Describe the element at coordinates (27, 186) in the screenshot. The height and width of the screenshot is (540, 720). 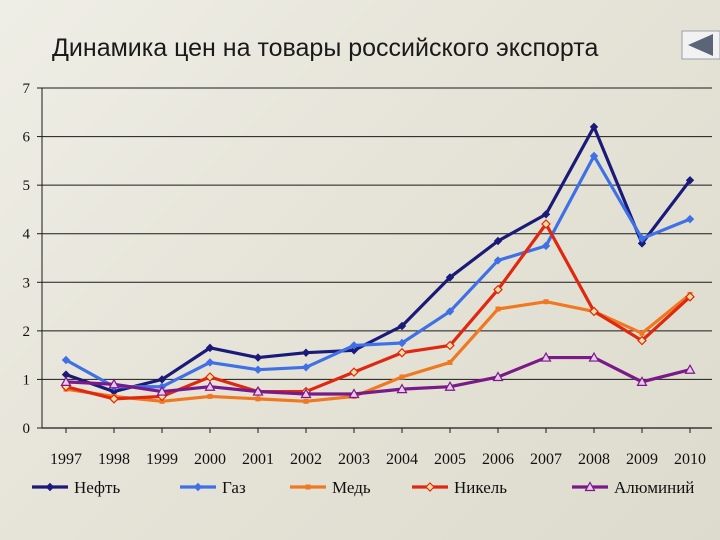
I see `y-tick-label: 5` at that location.